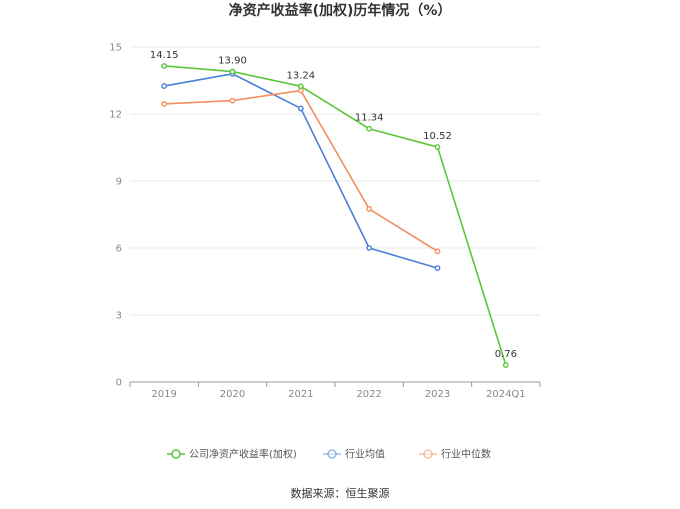 The height and width of the screenshot is (509, 680). What do you see at coordinates (506, 354) in the screenshot?
I see `data-label: 0.76` at bounding box center [506, 354].